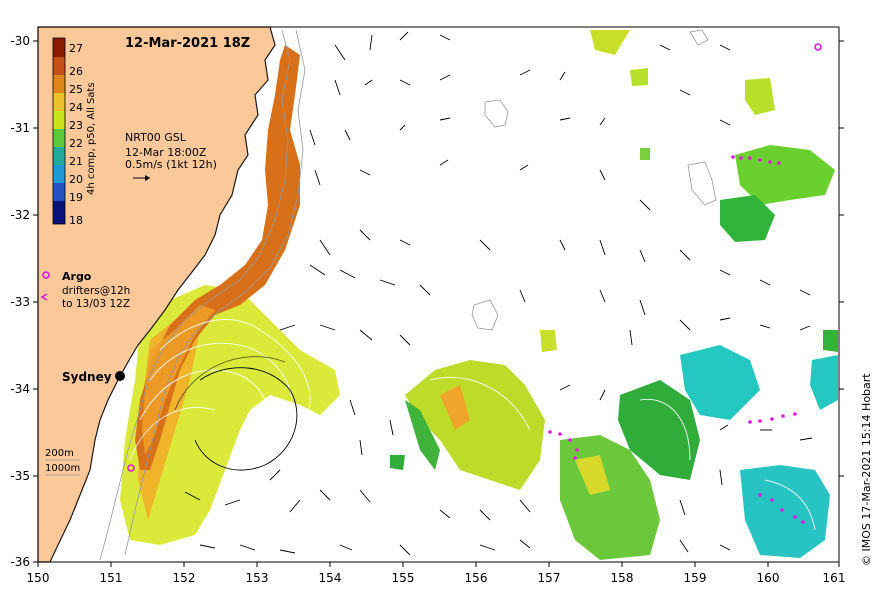  I want to click on lon-tick-label: 157, so click(549, 578).